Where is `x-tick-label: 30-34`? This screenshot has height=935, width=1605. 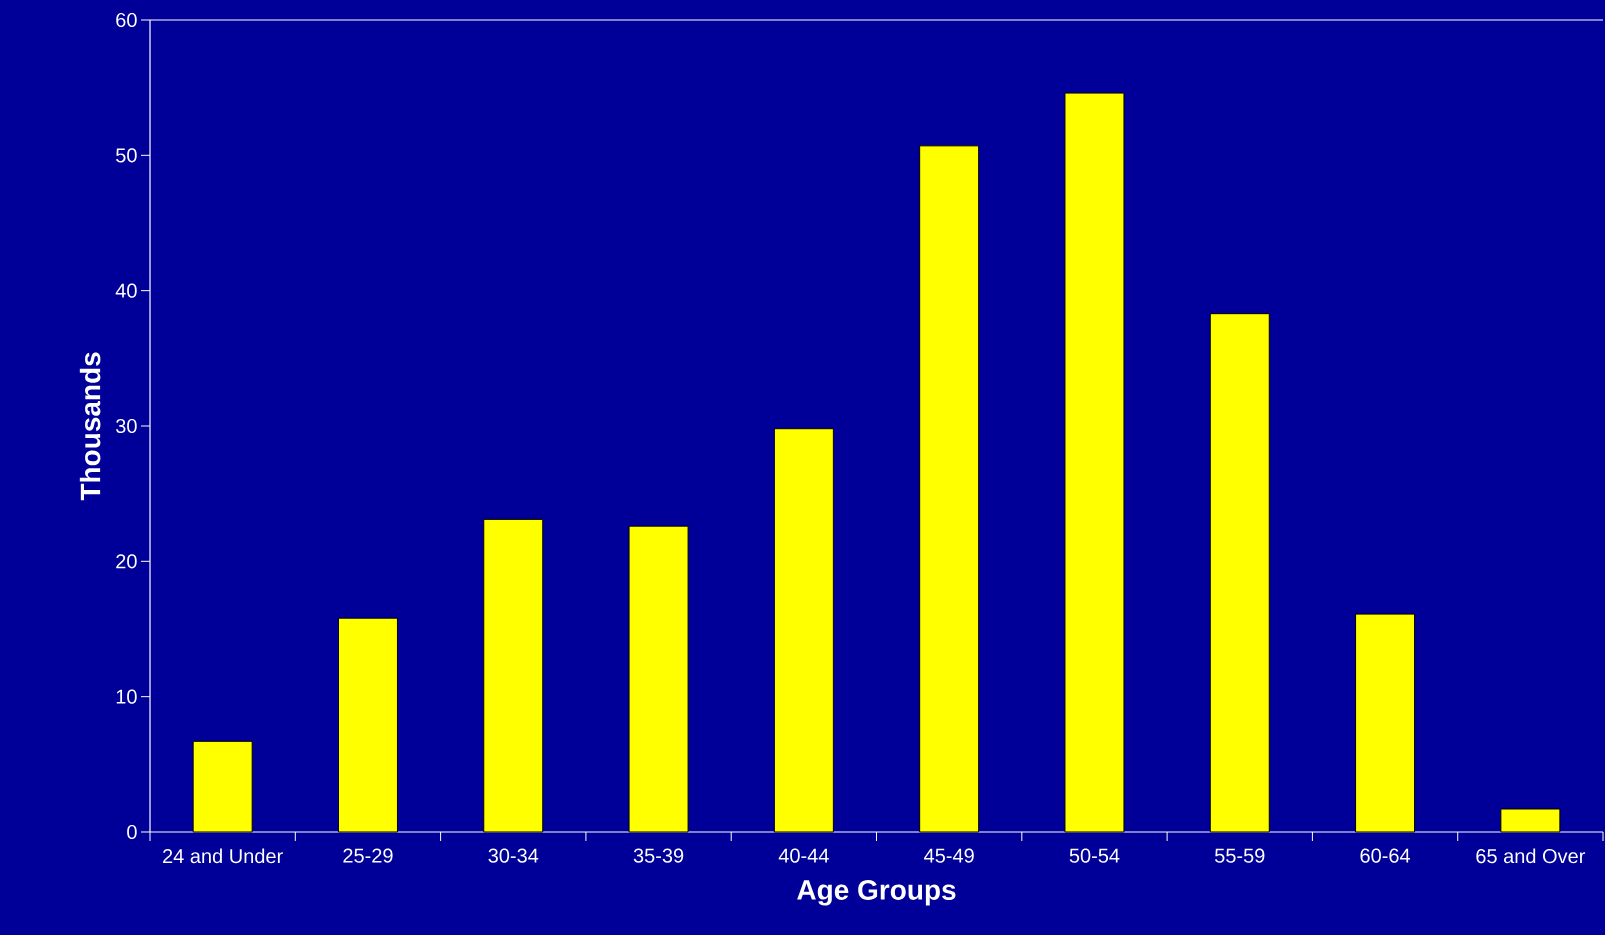 x-tick-label: 30-34 is located at coordinates (513, 855).